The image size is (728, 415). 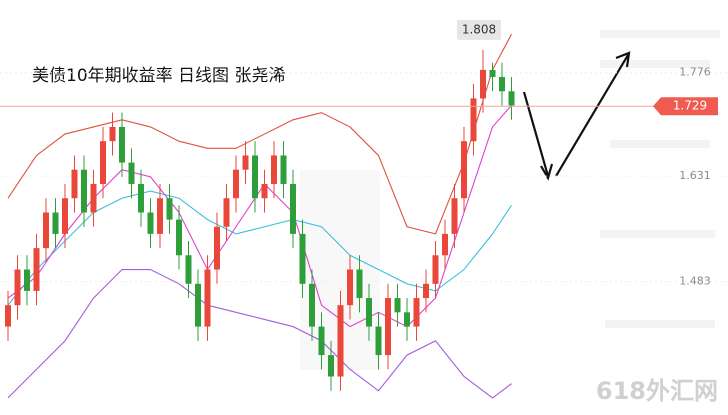 I want to click on watermark: 618外汇网, so click(x=657, y=391).